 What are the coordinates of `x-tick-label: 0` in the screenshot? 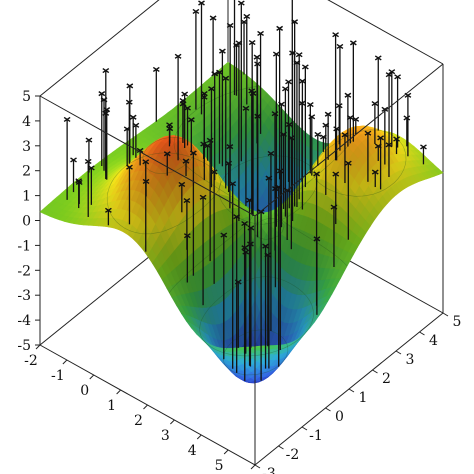 It's located at (84, 391).